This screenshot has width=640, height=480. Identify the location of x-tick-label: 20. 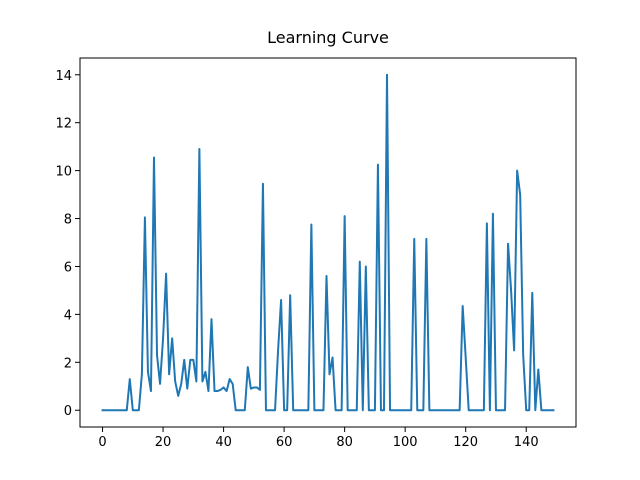
(163, 442).